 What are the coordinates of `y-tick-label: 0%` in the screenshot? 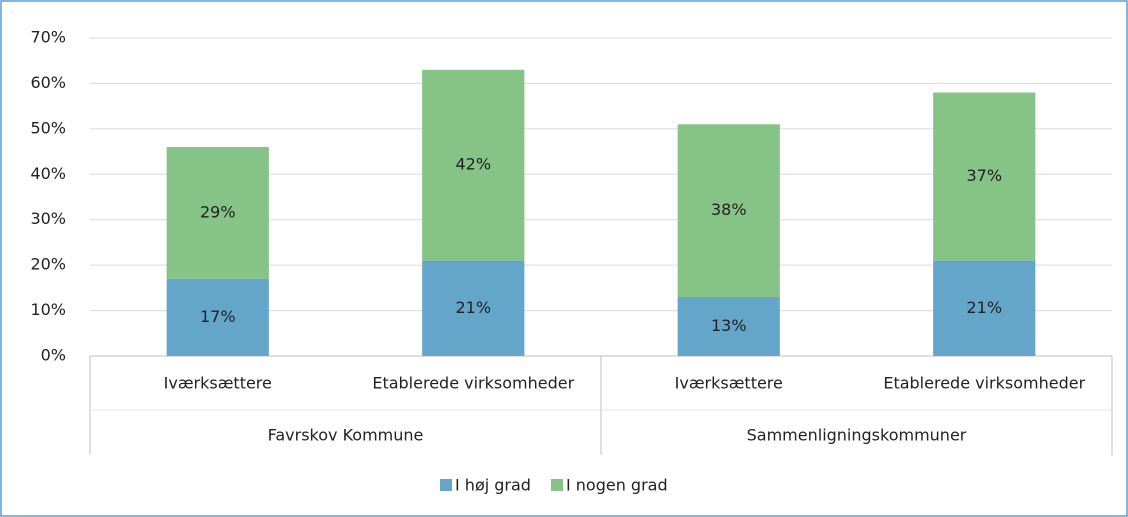 It's located at (53, 355).